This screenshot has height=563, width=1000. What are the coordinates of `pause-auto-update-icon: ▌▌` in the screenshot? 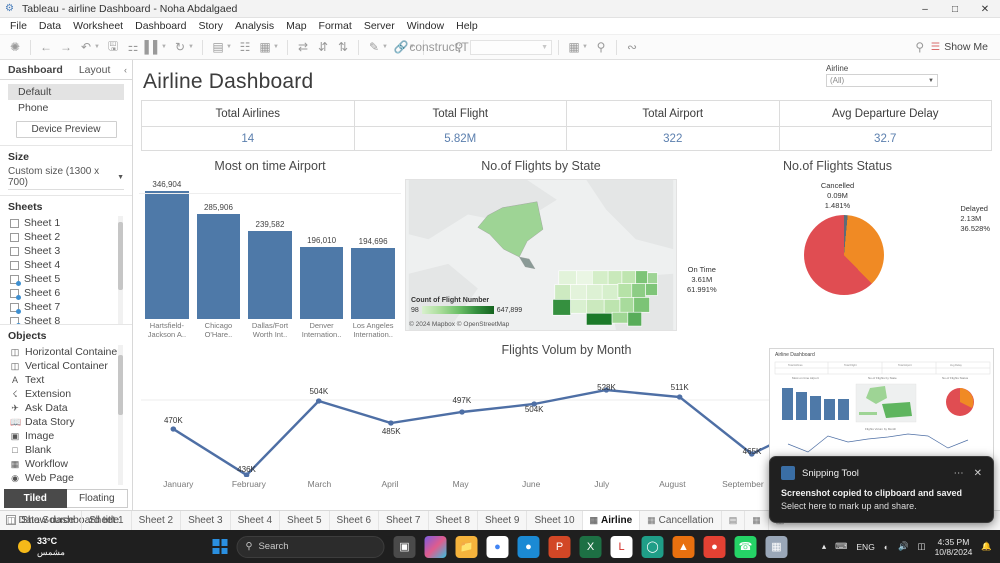 It's located at (153, 47).